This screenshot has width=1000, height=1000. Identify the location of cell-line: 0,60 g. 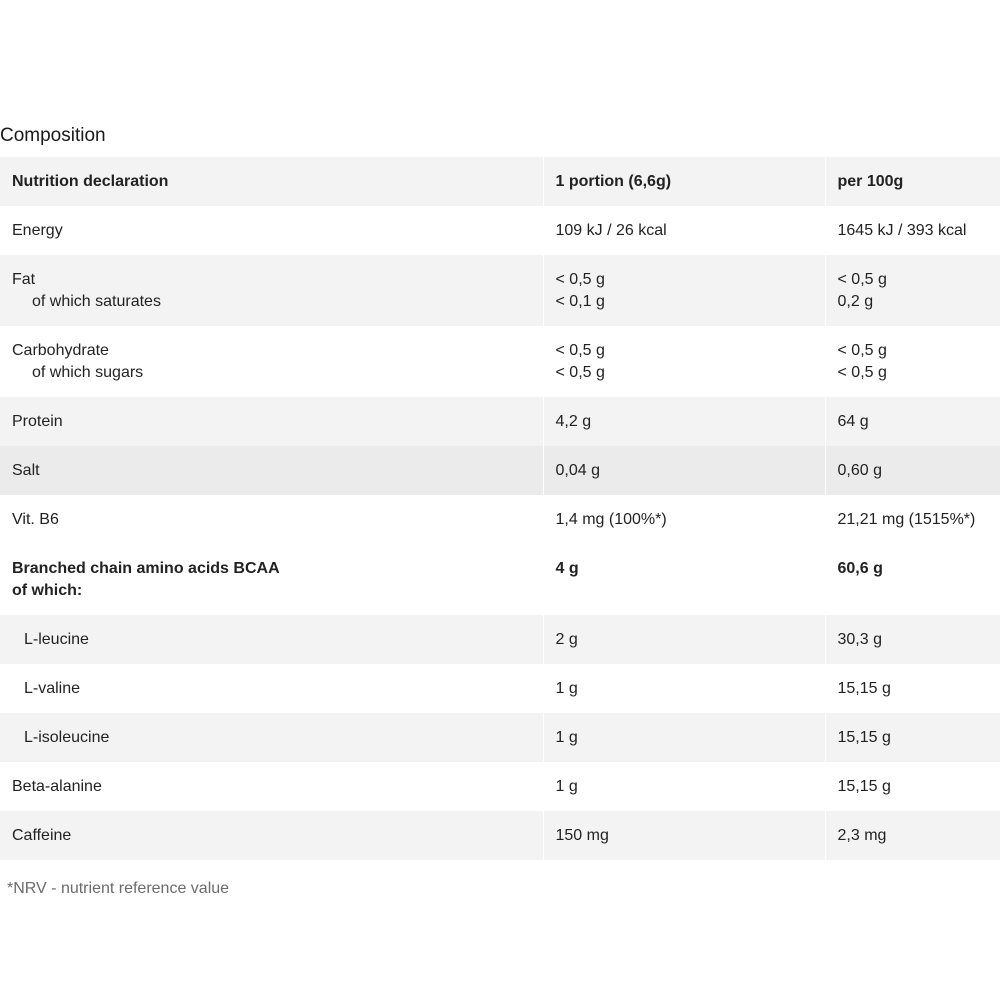
(859, 470).